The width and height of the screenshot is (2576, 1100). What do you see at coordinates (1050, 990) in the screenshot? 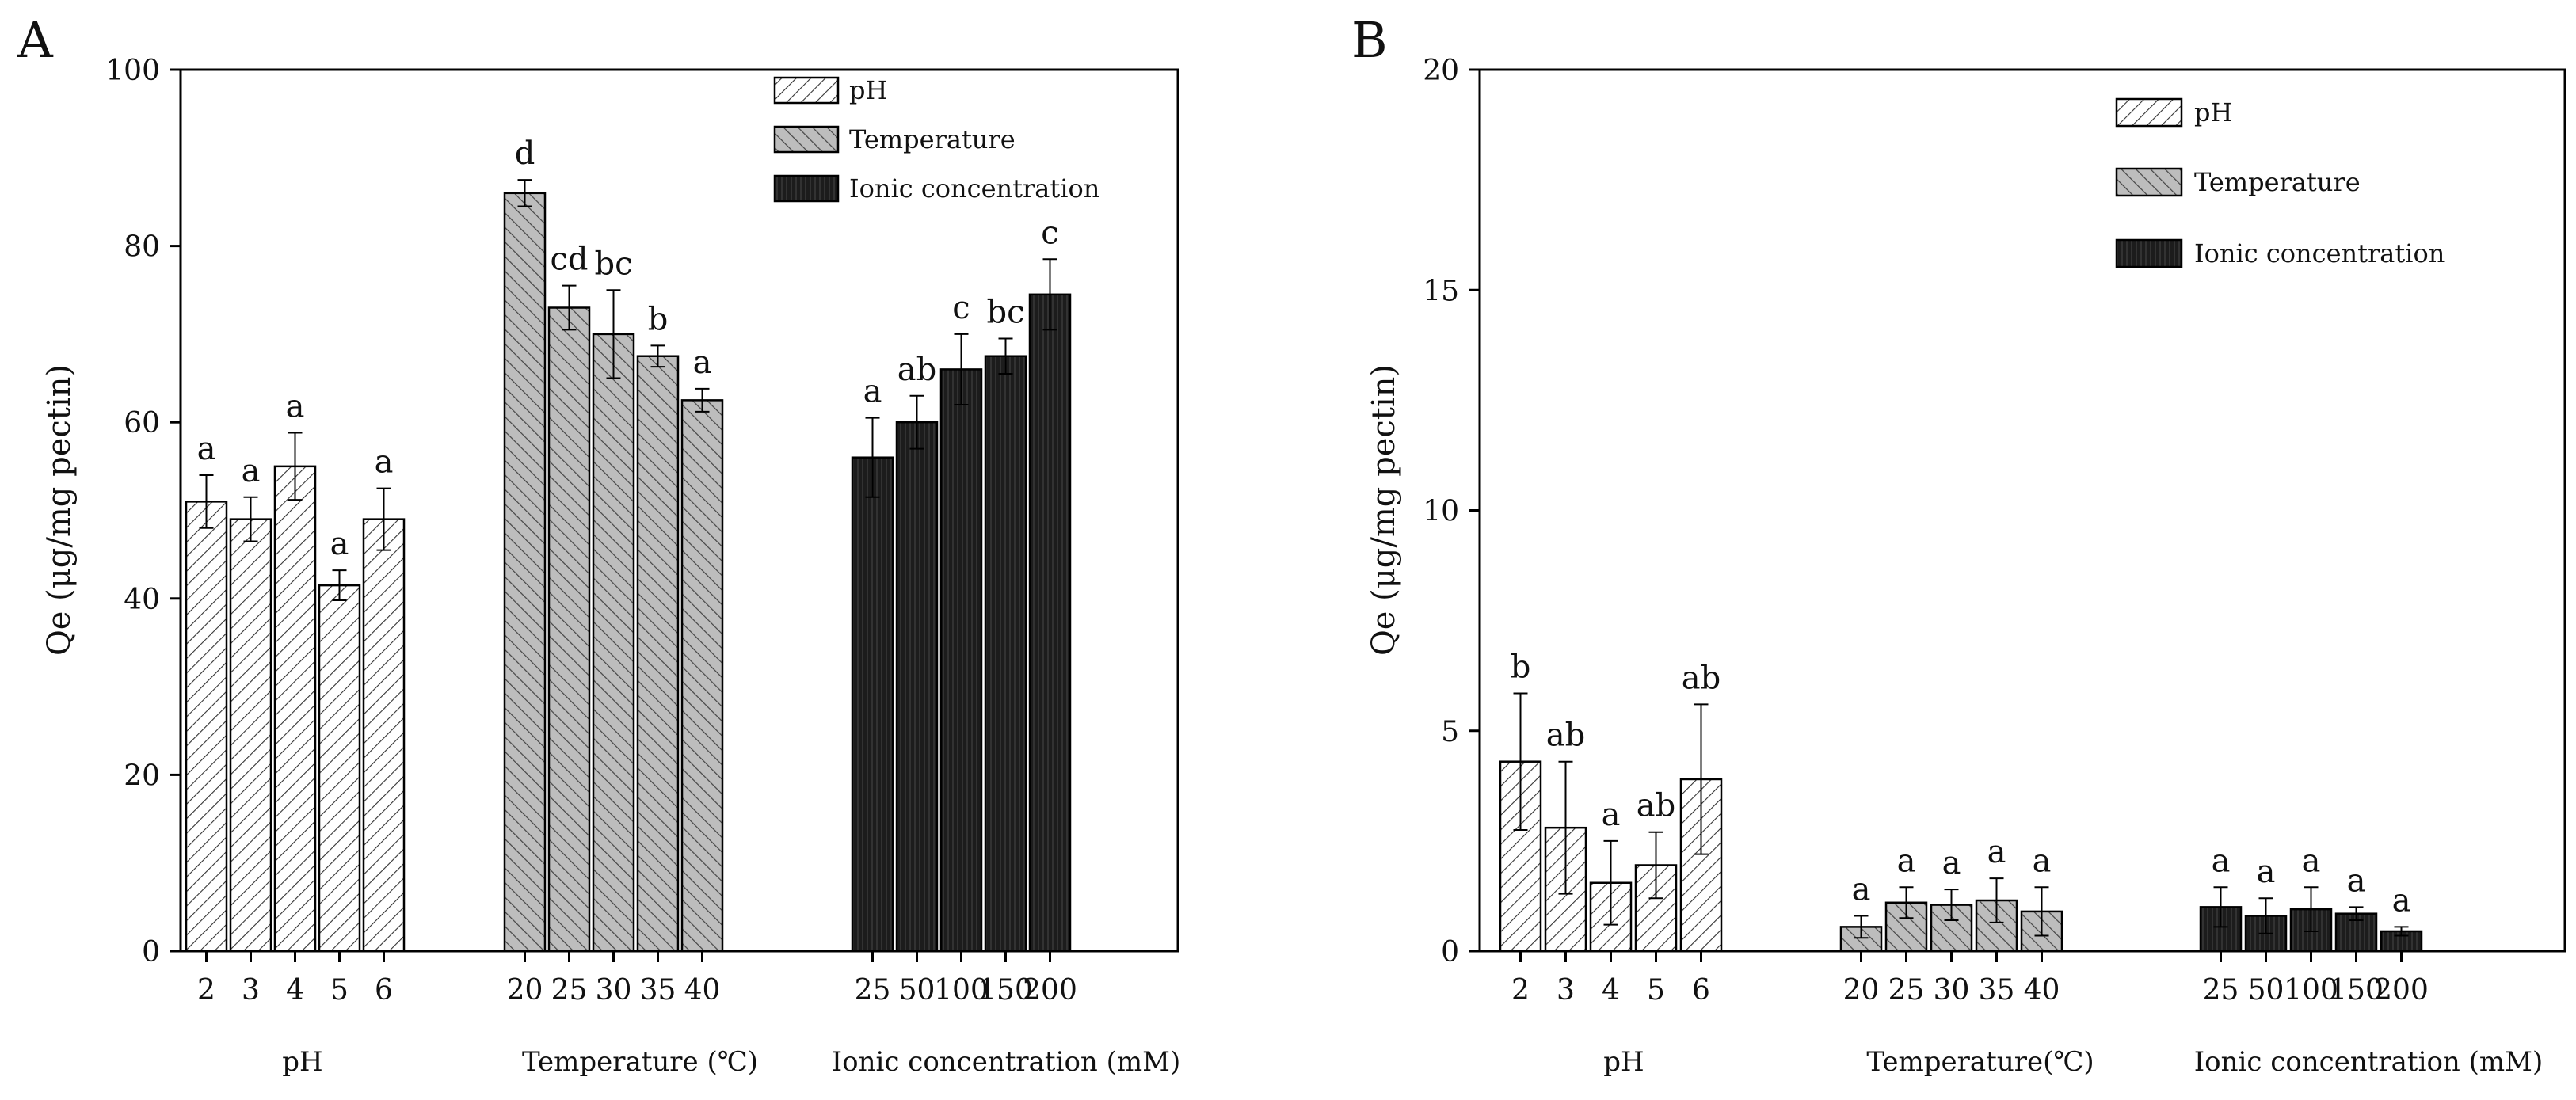
I see `x-tick-label: 200` at bounding box center [1050, 990].